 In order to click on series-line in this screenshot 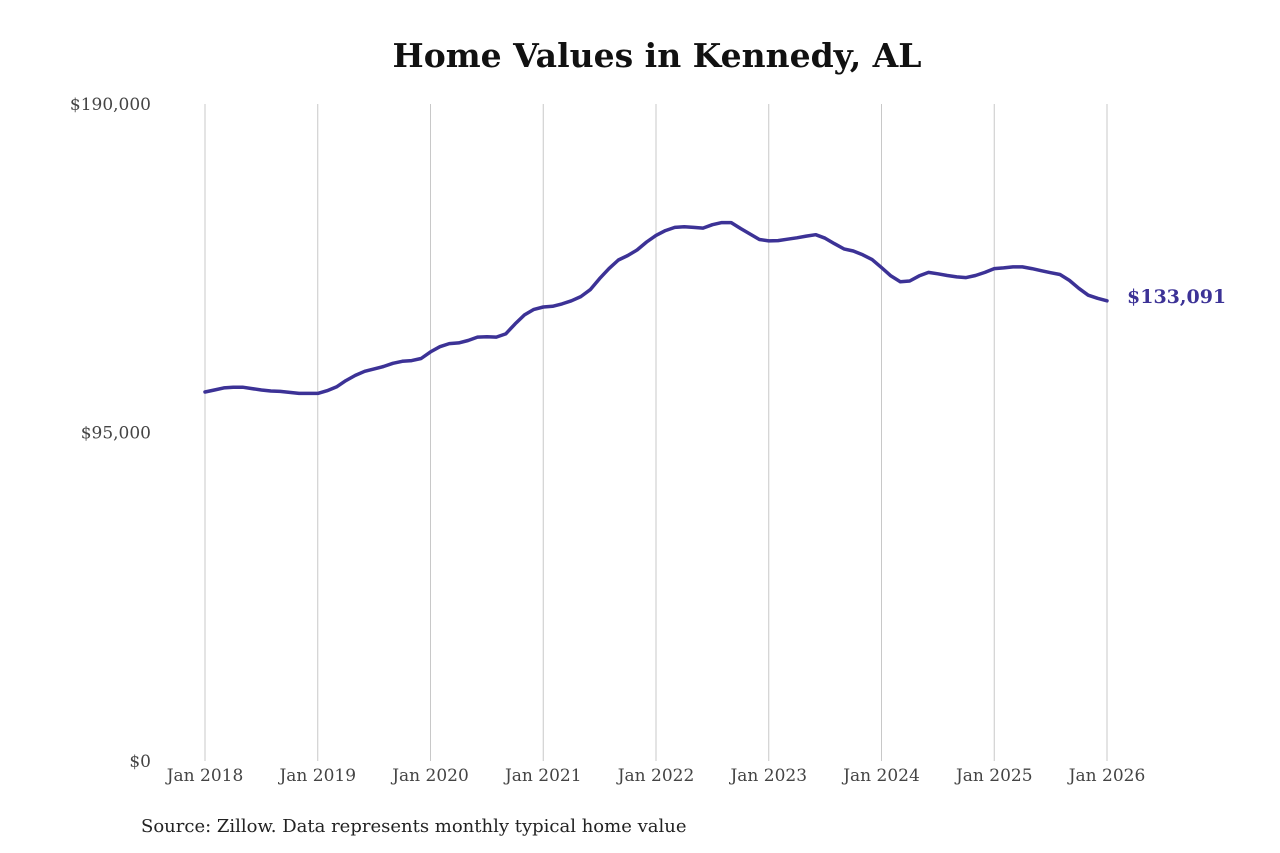, I will do `click(656, 308)`.